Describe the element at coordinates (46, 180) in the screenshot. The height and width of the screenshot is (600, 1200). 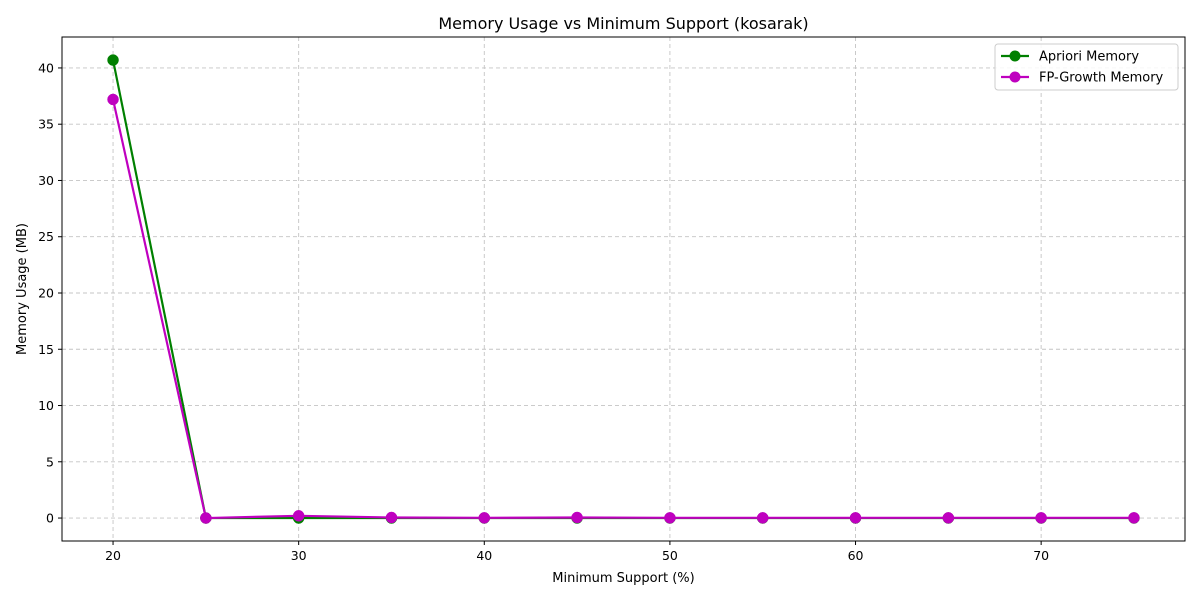
I see `y-tick-label: 30` at that location.